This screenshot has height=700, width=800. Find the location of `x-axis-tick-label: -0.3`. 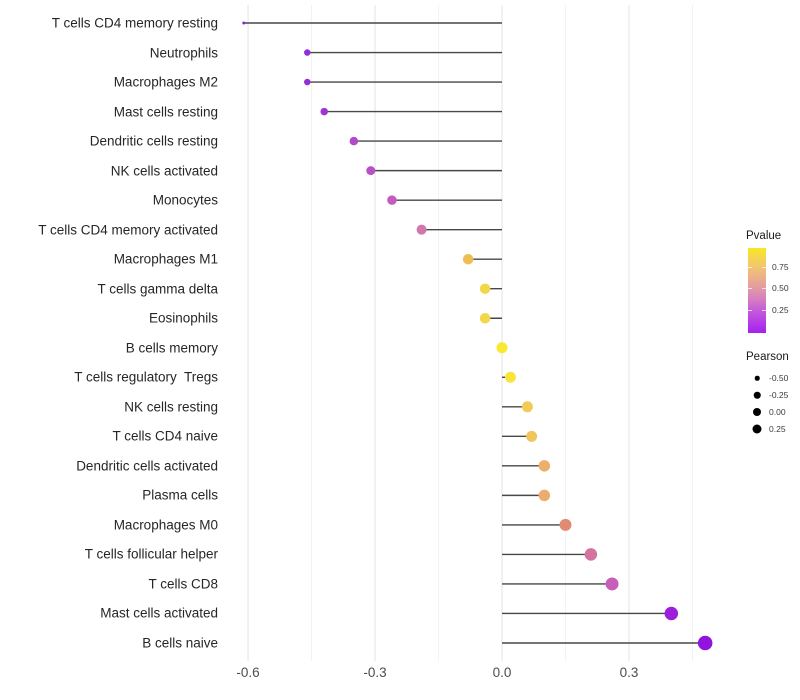

x-axis-tick-label: -0.3 is located at coordinates (375, 672).